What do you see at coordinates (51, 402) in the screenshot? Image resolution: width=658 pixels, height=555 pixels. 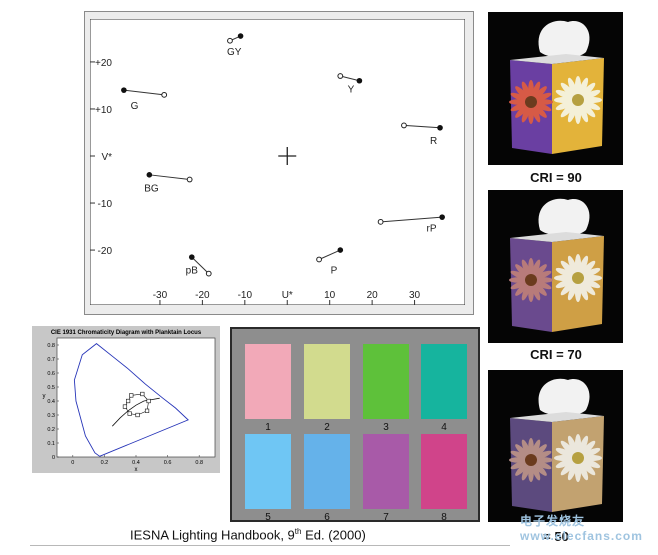 I see `cie-y-tick-label: 0.4` at bounding box center [51, 402].